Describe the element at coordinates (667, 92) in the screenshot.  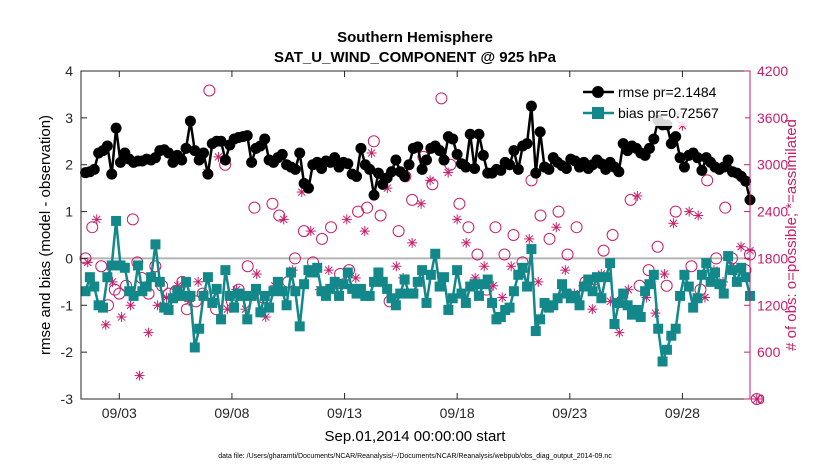
I see `legend-rmse-label: rmse pr=2.1484` at that location.